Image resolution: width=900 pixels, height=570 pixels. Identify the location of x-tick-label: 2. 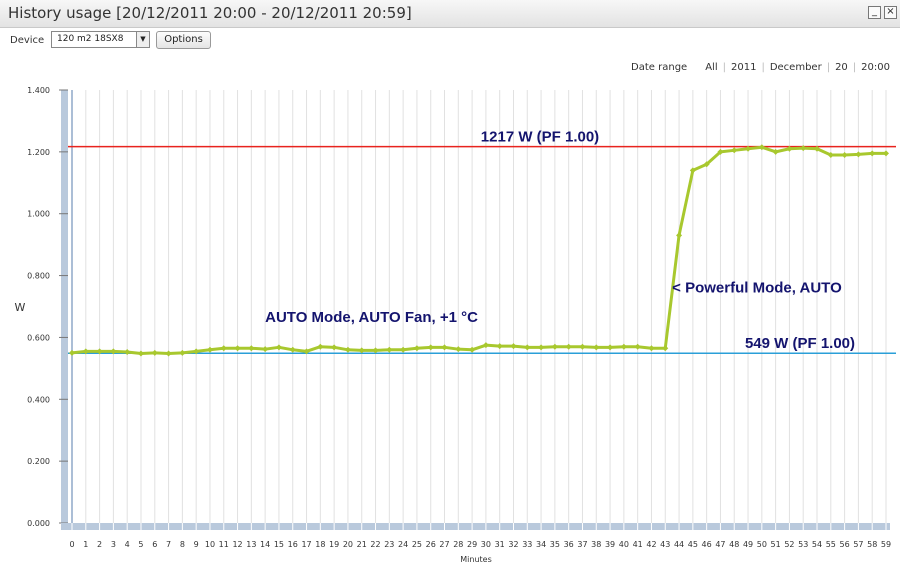
(99, 544).